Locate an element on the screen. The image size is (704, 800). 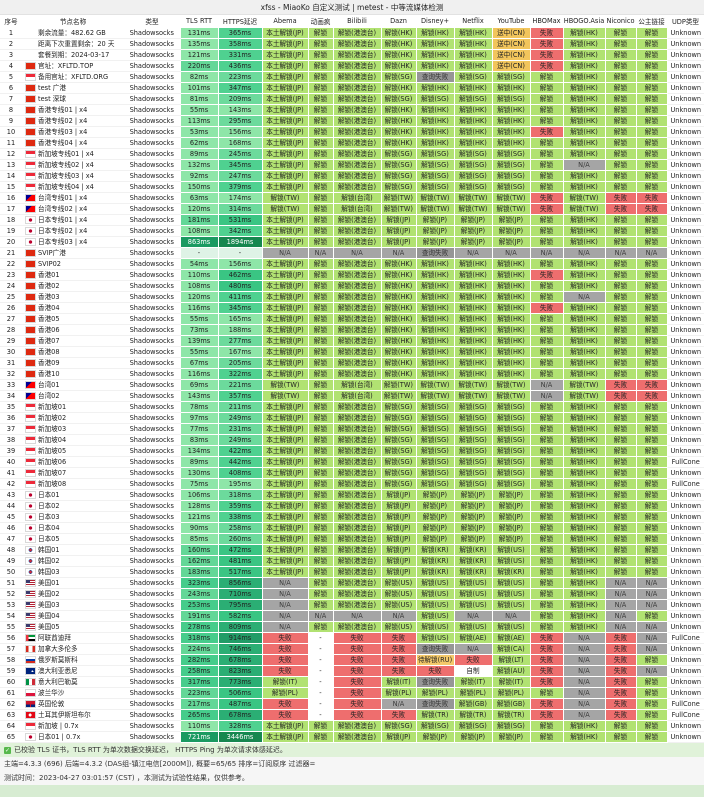
cell-index: 62 is located at coordinates (11, 704).